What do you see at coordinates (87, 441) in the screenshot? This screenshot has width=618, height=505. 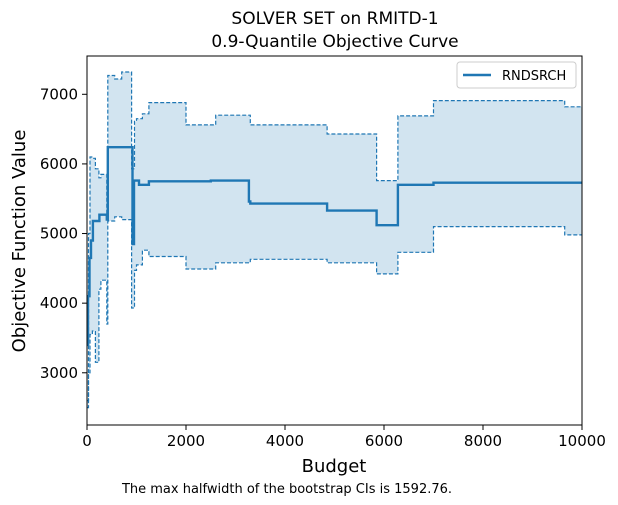 I see `x-tick-label: 0` at bounding box center [87, 441].